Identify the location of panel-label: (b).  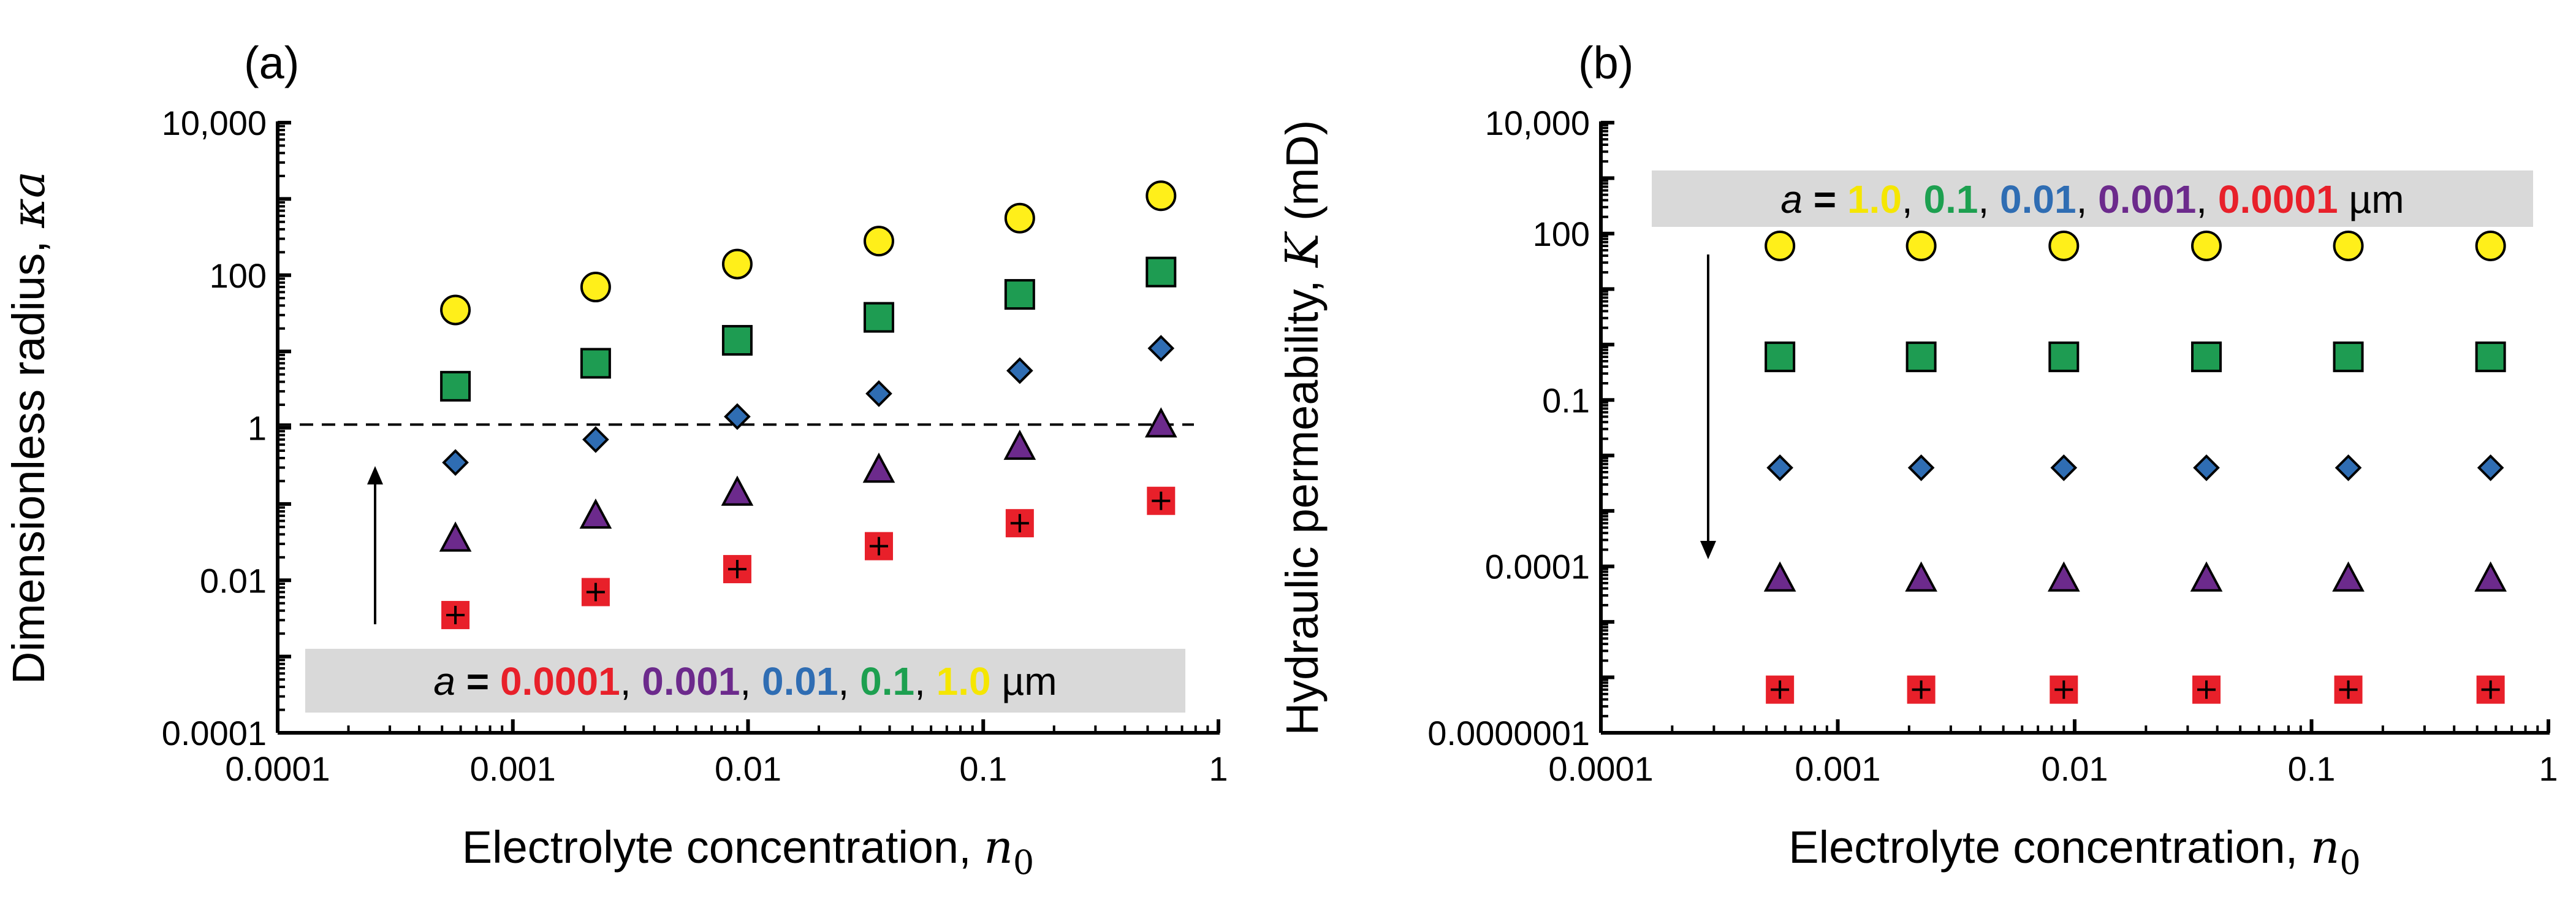
(1605, 62).